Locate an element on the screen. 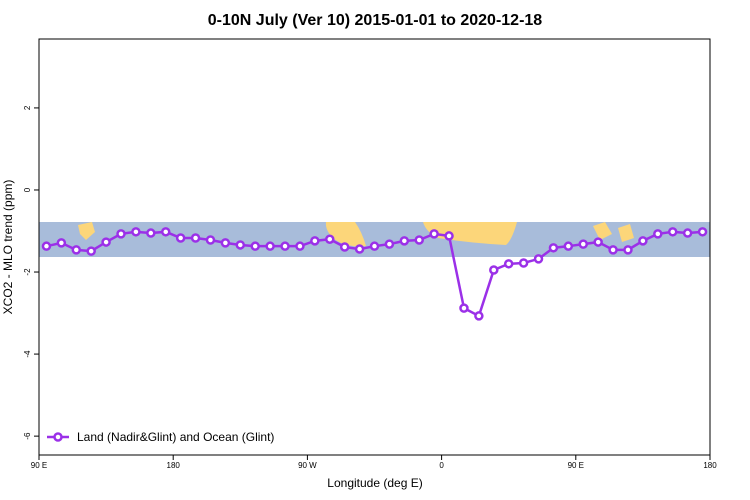  x-tick-label: 90 W is located at coordinates (307, 465).